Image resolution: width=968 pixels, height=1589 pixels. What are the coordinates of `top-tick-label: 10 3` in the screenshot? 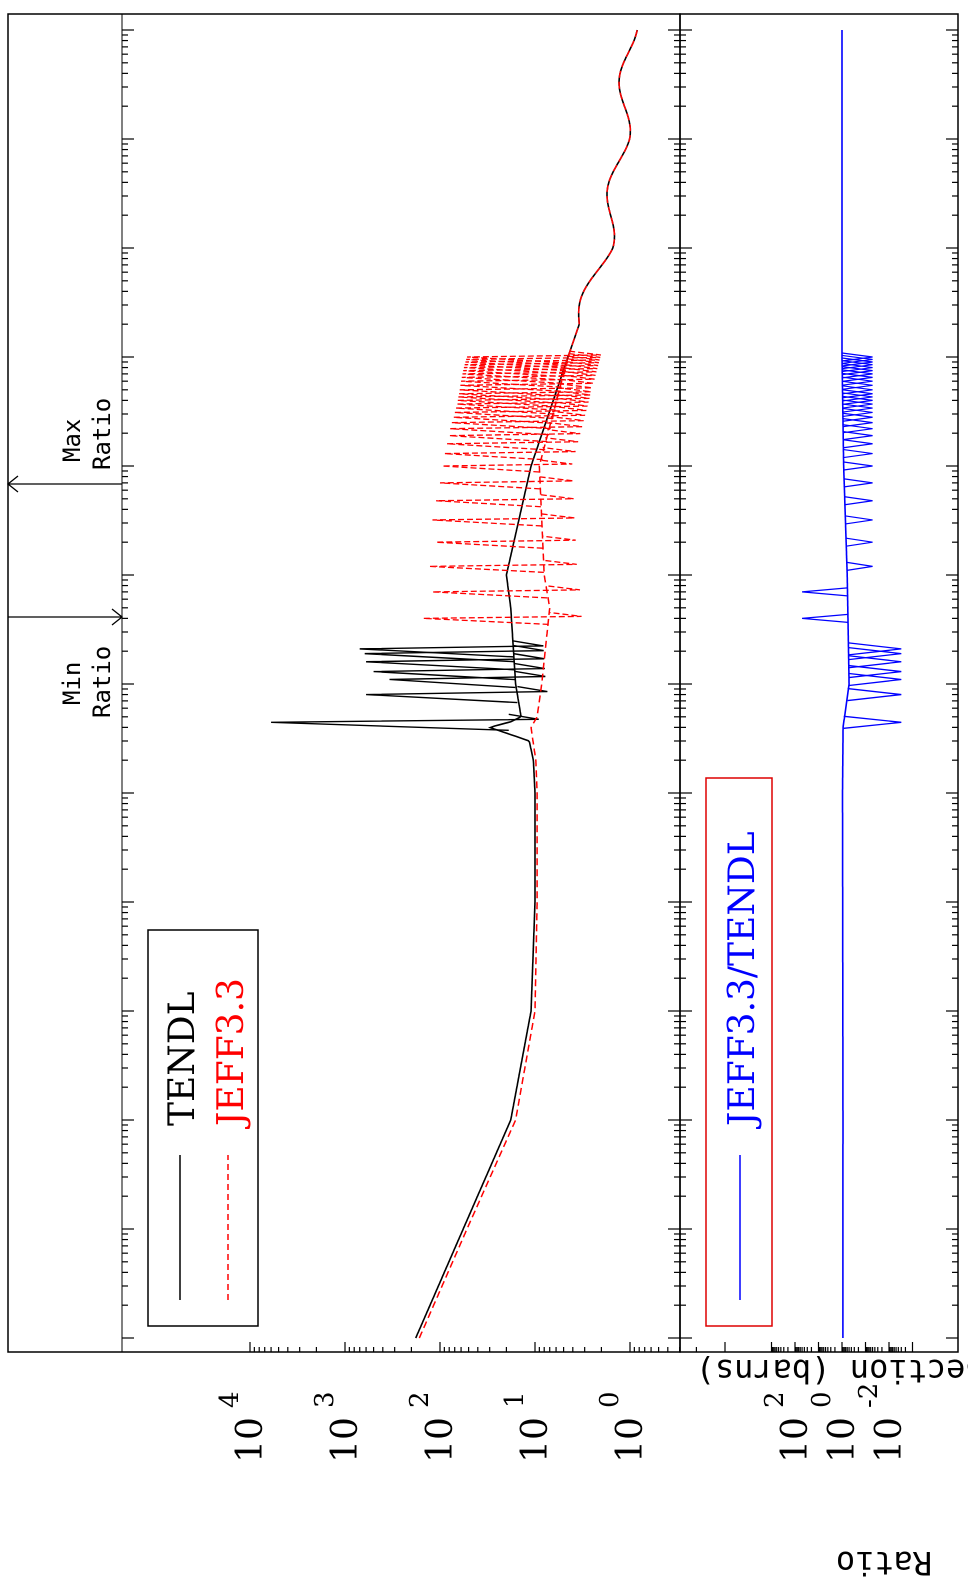 It's located at (338, 1426).